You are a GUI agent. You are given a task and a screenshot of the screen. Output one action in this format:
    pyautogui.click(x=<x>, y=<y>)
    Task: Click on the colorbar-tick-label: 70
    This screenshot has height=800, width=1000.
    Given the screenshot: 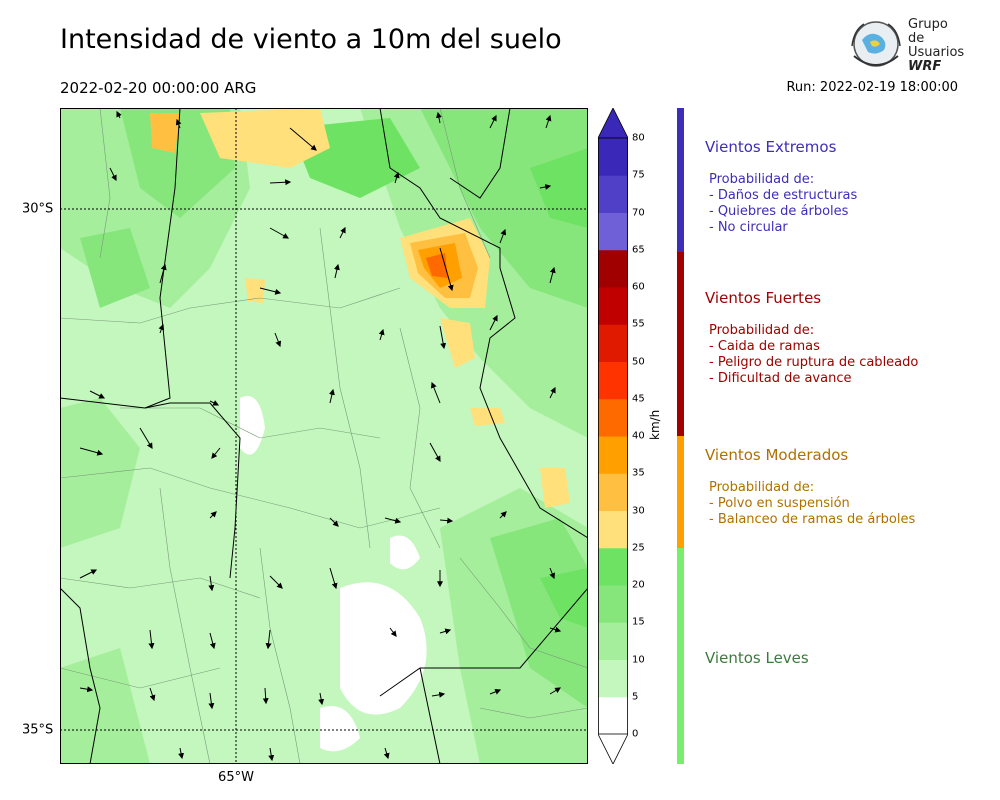 What is the action you would take?
    pyautogui.click(x=638, y=212)
    